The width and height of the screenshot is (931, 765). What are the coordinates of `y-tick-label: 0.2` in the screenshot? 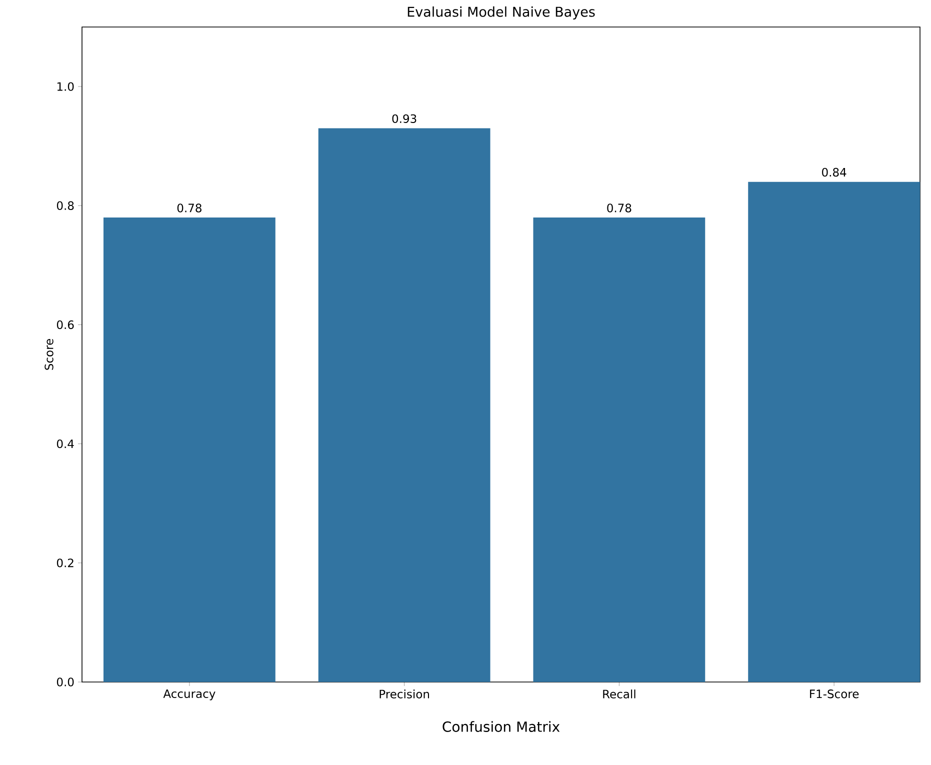 It's located at (65, 563).